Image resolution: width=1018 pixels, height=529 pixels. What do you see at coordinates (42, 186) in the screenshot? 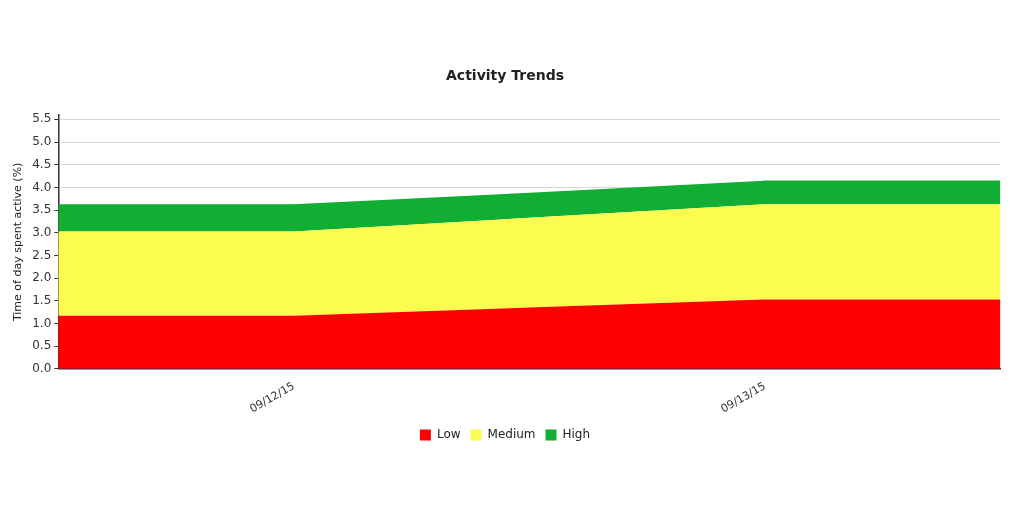
I see `y-tick-label: 4.0` at bounding box center [42, 186].